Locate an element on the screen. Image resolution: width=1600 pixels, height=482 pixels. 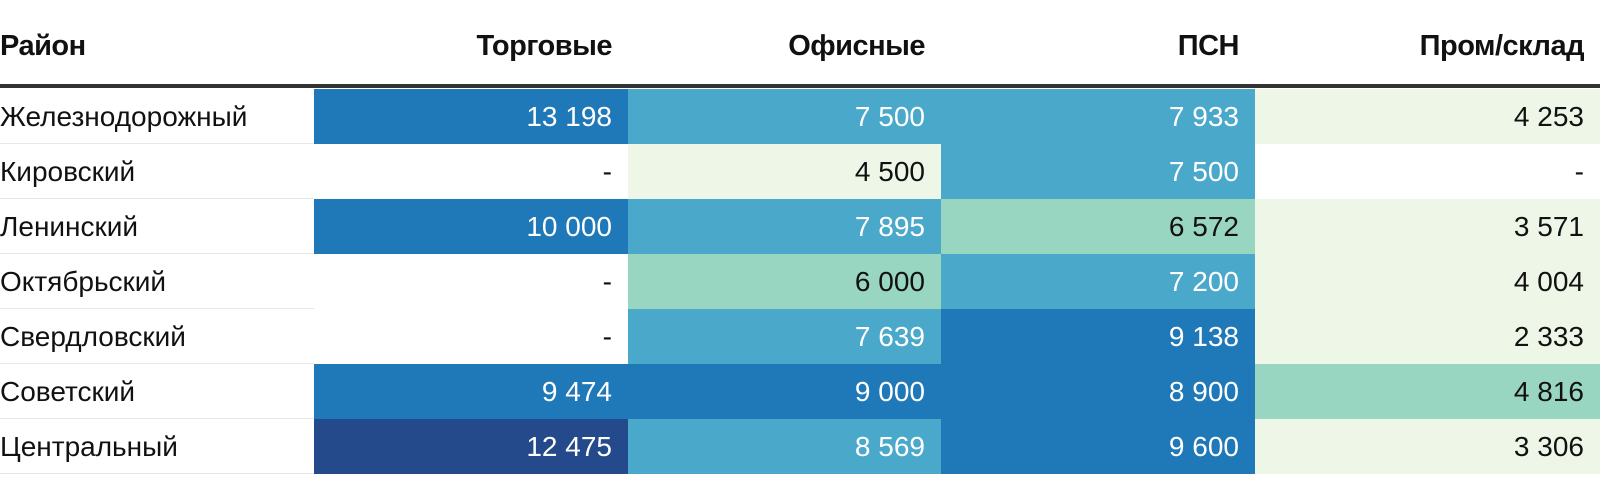
value-cell: 6 572 is located at coordinates (1098, 226).